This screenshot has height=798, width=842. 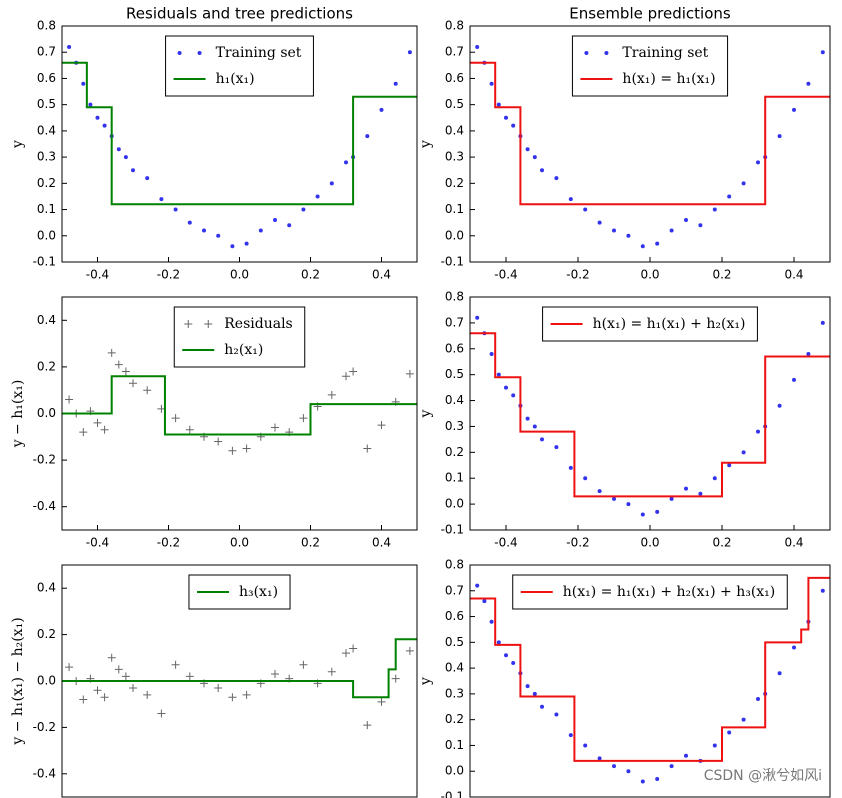 What do you see at coordinates (18, 681) in the screenshot?
I see `y-axis-label: y − h₁(x₁) − h₂(x₁)` at bounding box center [18, 681].